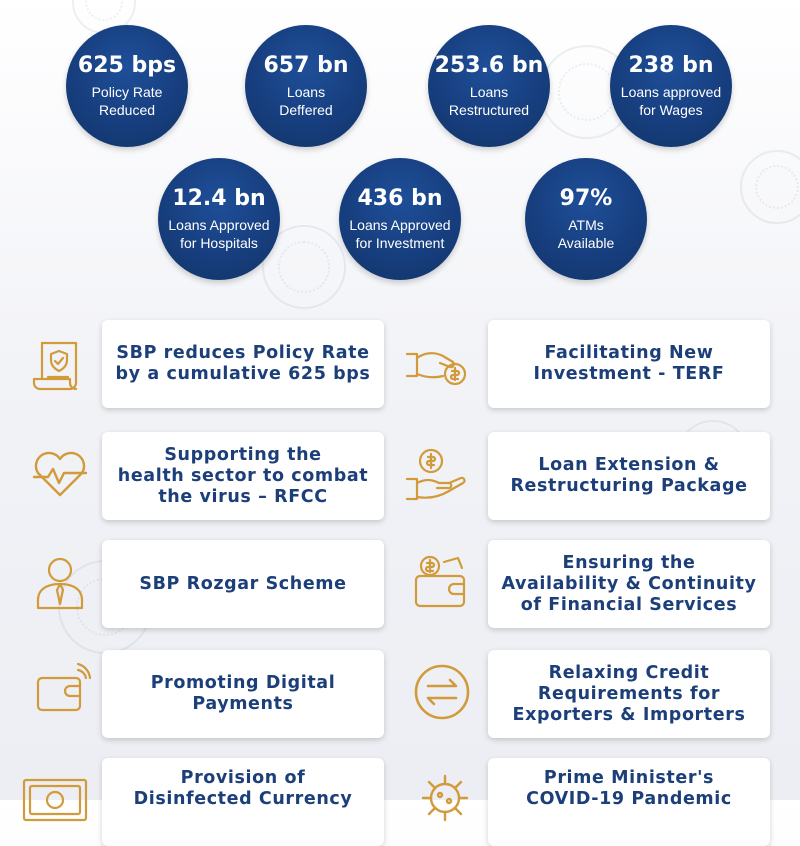 Image resolution: width=800 pixels, height=846 pixels. I want to click on stat-label: Deffered, so click(306, 110).